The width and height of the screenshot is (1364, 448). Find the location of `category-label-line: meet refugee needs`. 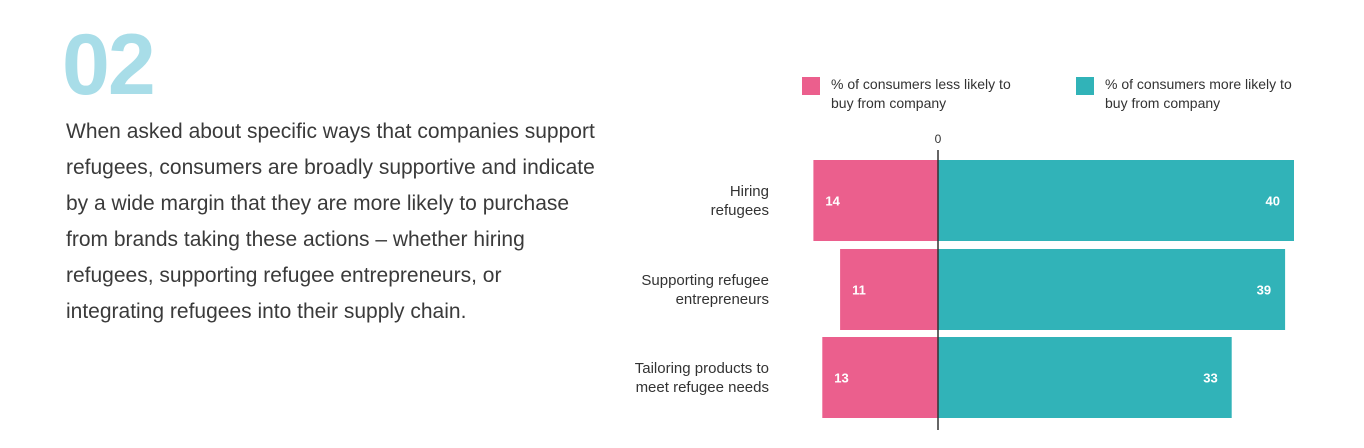

category-label-line: meet refugee needs is located at coordinates (702, 387).